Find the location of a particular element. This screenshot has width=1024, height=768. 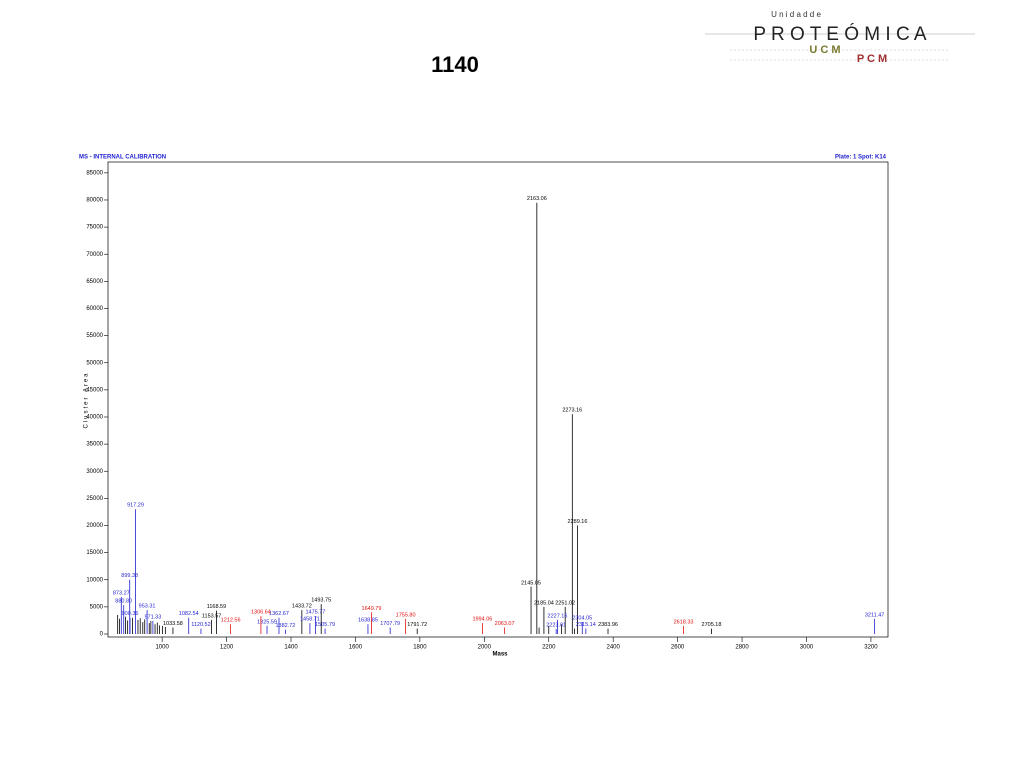

peak-label: 953.31 is located at coordinates (147, 607).